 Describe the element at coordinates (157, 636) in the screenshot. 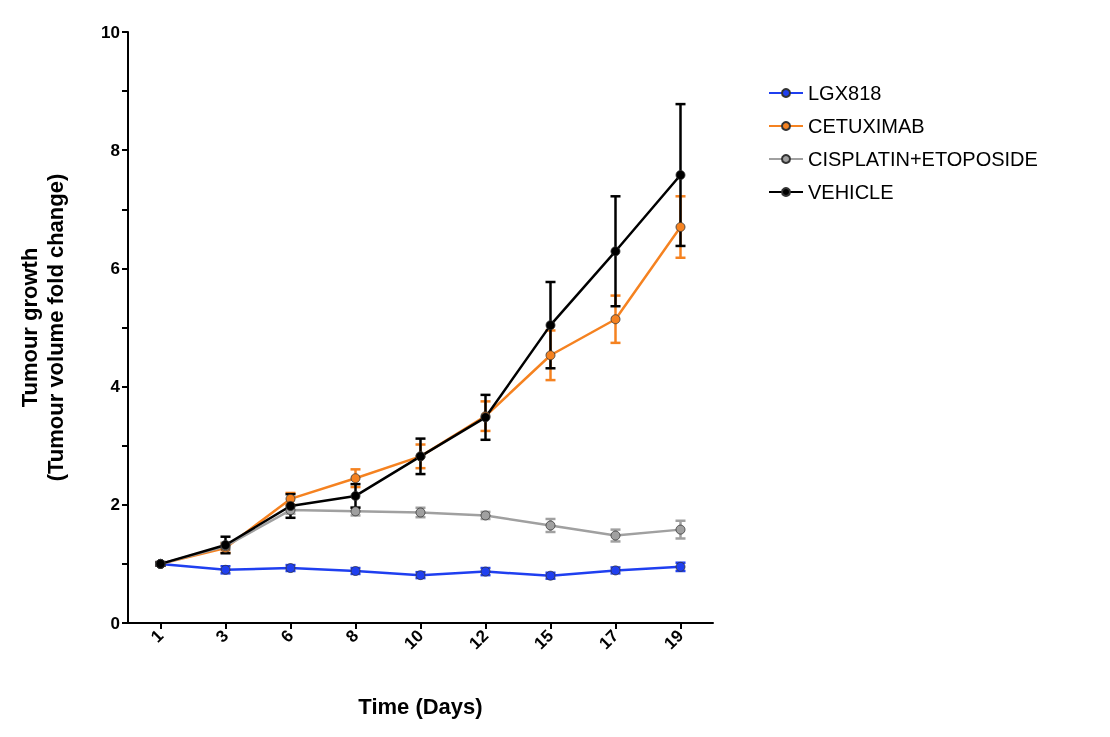

I see `x-tick-label: 1` at that location.